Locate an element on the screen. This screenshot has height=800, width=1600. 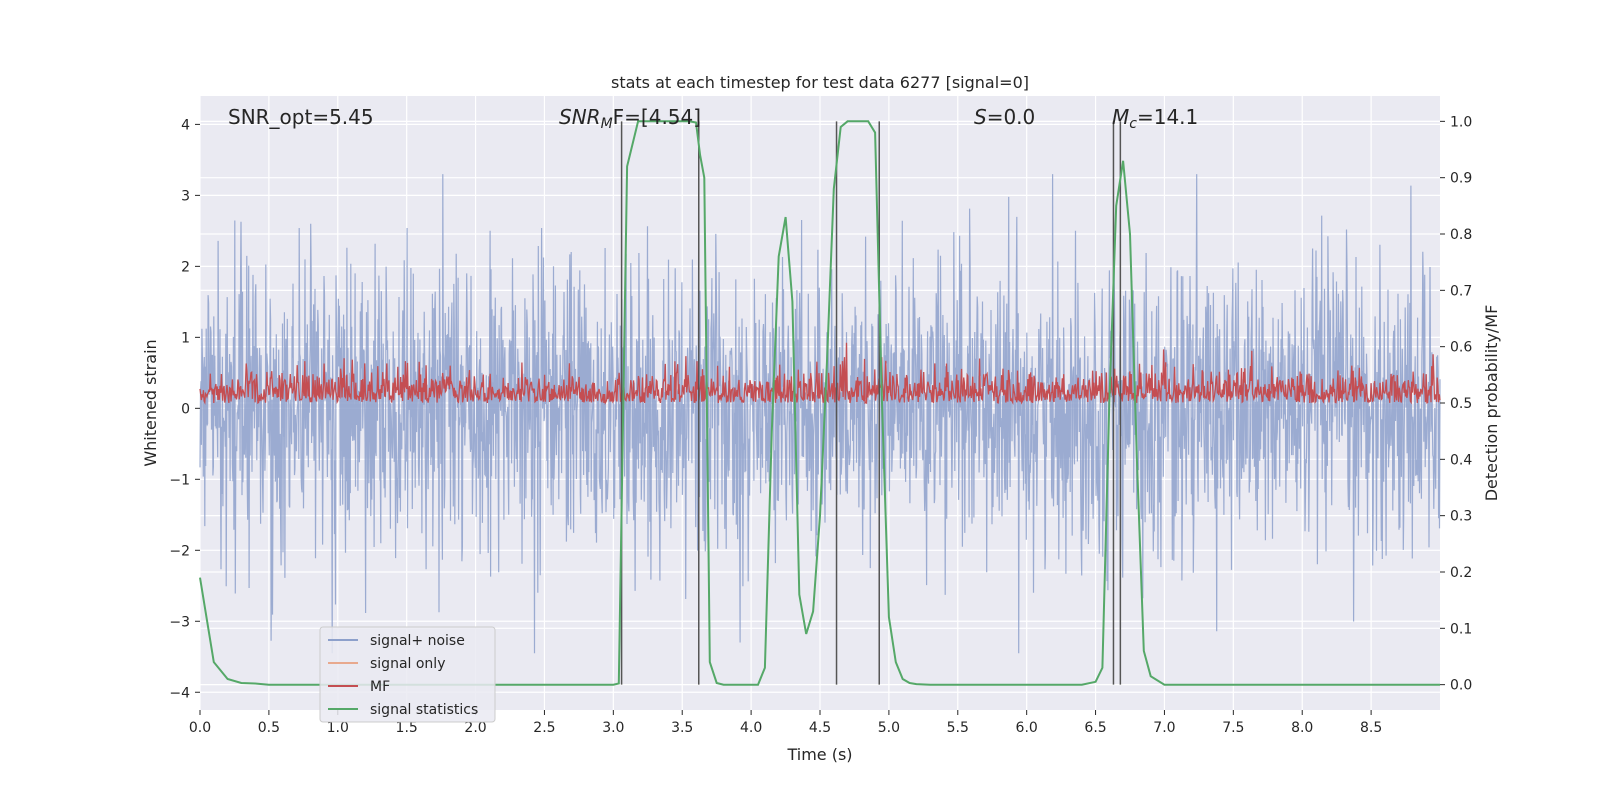
legend-label-signal-noise: signal+ noise is located at coordinates (417, 641).